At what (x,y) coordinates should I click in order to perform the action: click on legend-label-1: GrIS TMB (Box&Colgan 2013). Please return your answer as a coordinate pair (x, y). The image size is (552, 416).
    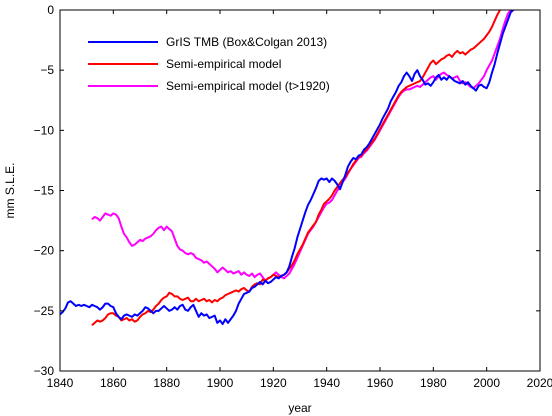
    Looking at the image, I should click on (246, 42).